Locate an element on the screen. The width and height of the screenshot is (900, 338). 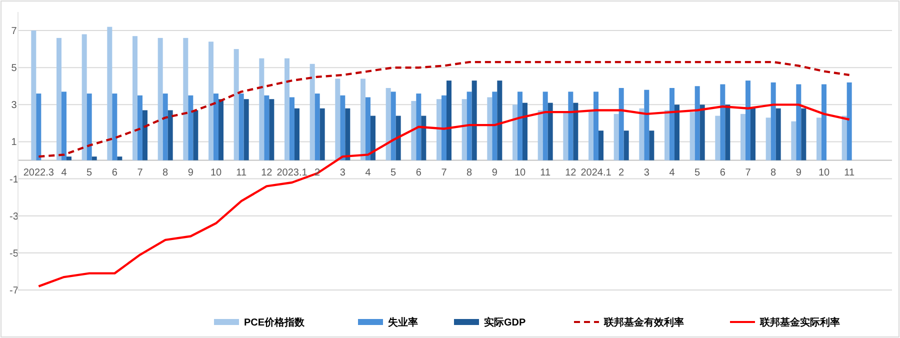
x-tick-label: 3 is located at coordinates (343, 172).